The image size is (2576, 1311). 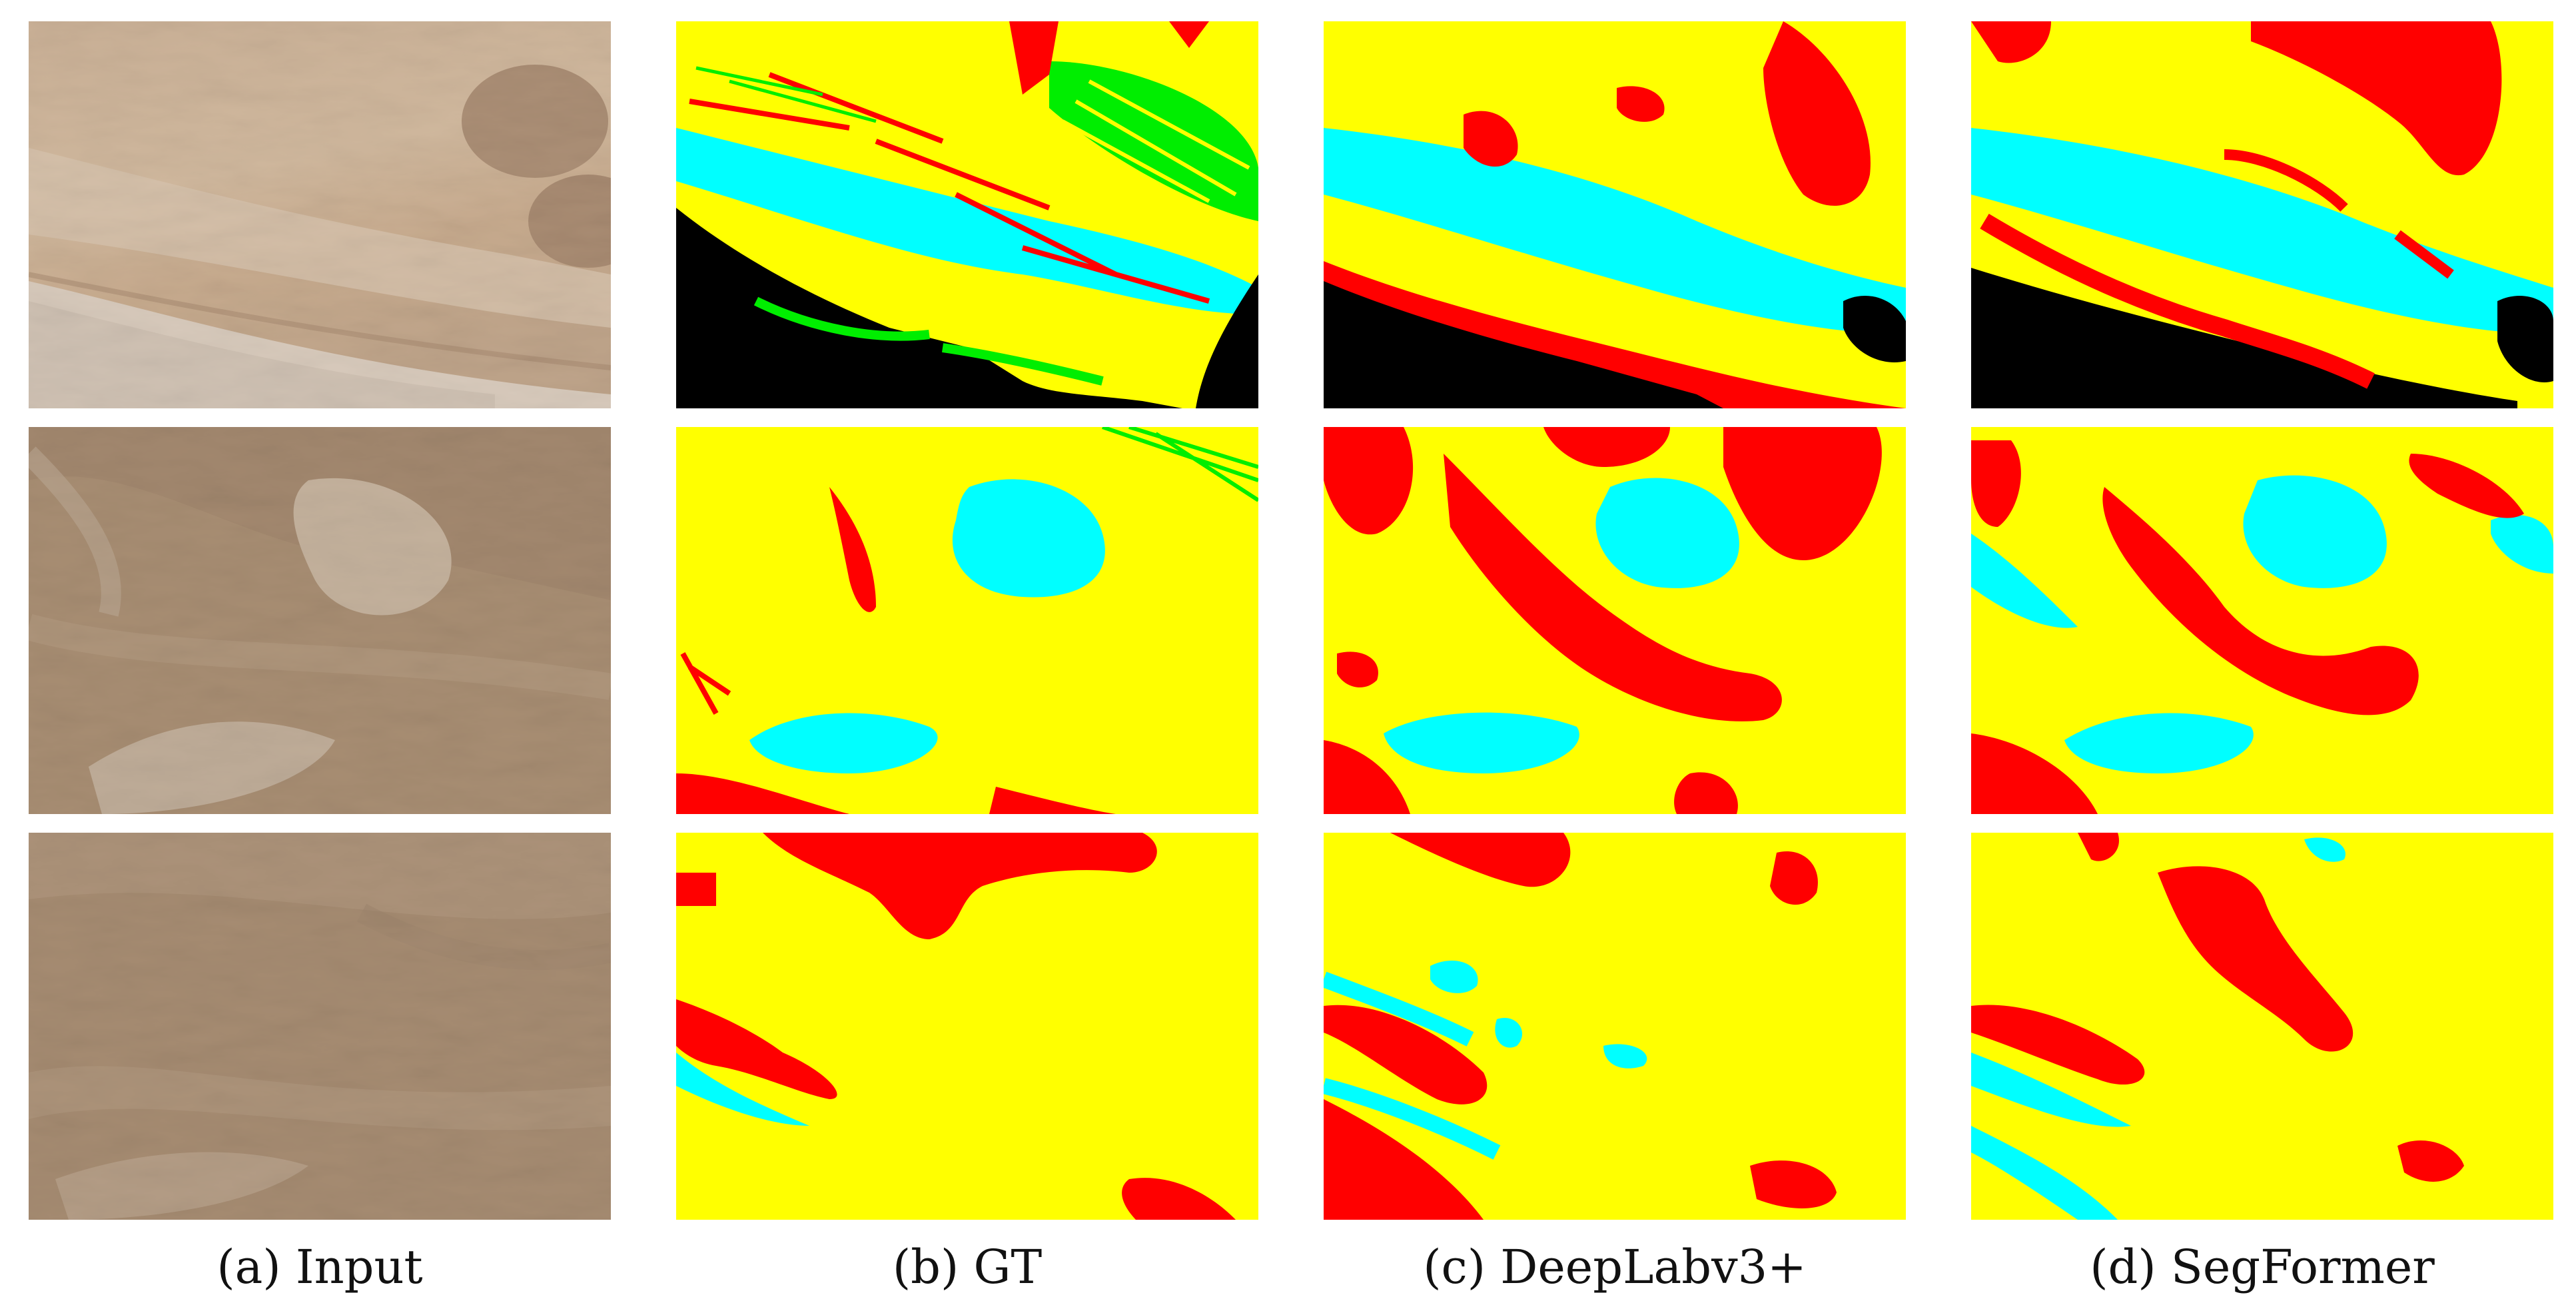 What do you see at coordinates (2262, 214) in the screenshot?
I see `segformer-mask-row1` at bounding box center [2262, 214].